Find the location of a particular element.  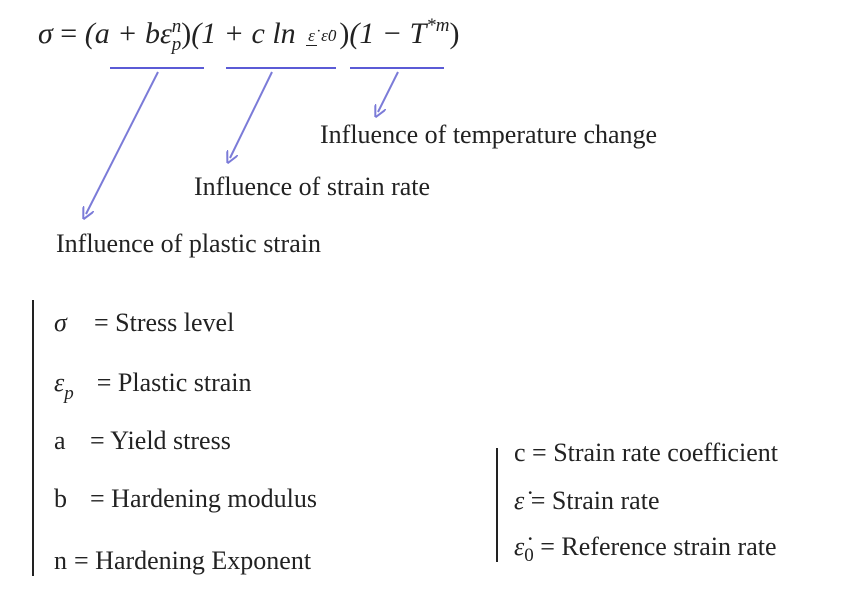

legend-symbol: b is located at coordinates (60, 498).